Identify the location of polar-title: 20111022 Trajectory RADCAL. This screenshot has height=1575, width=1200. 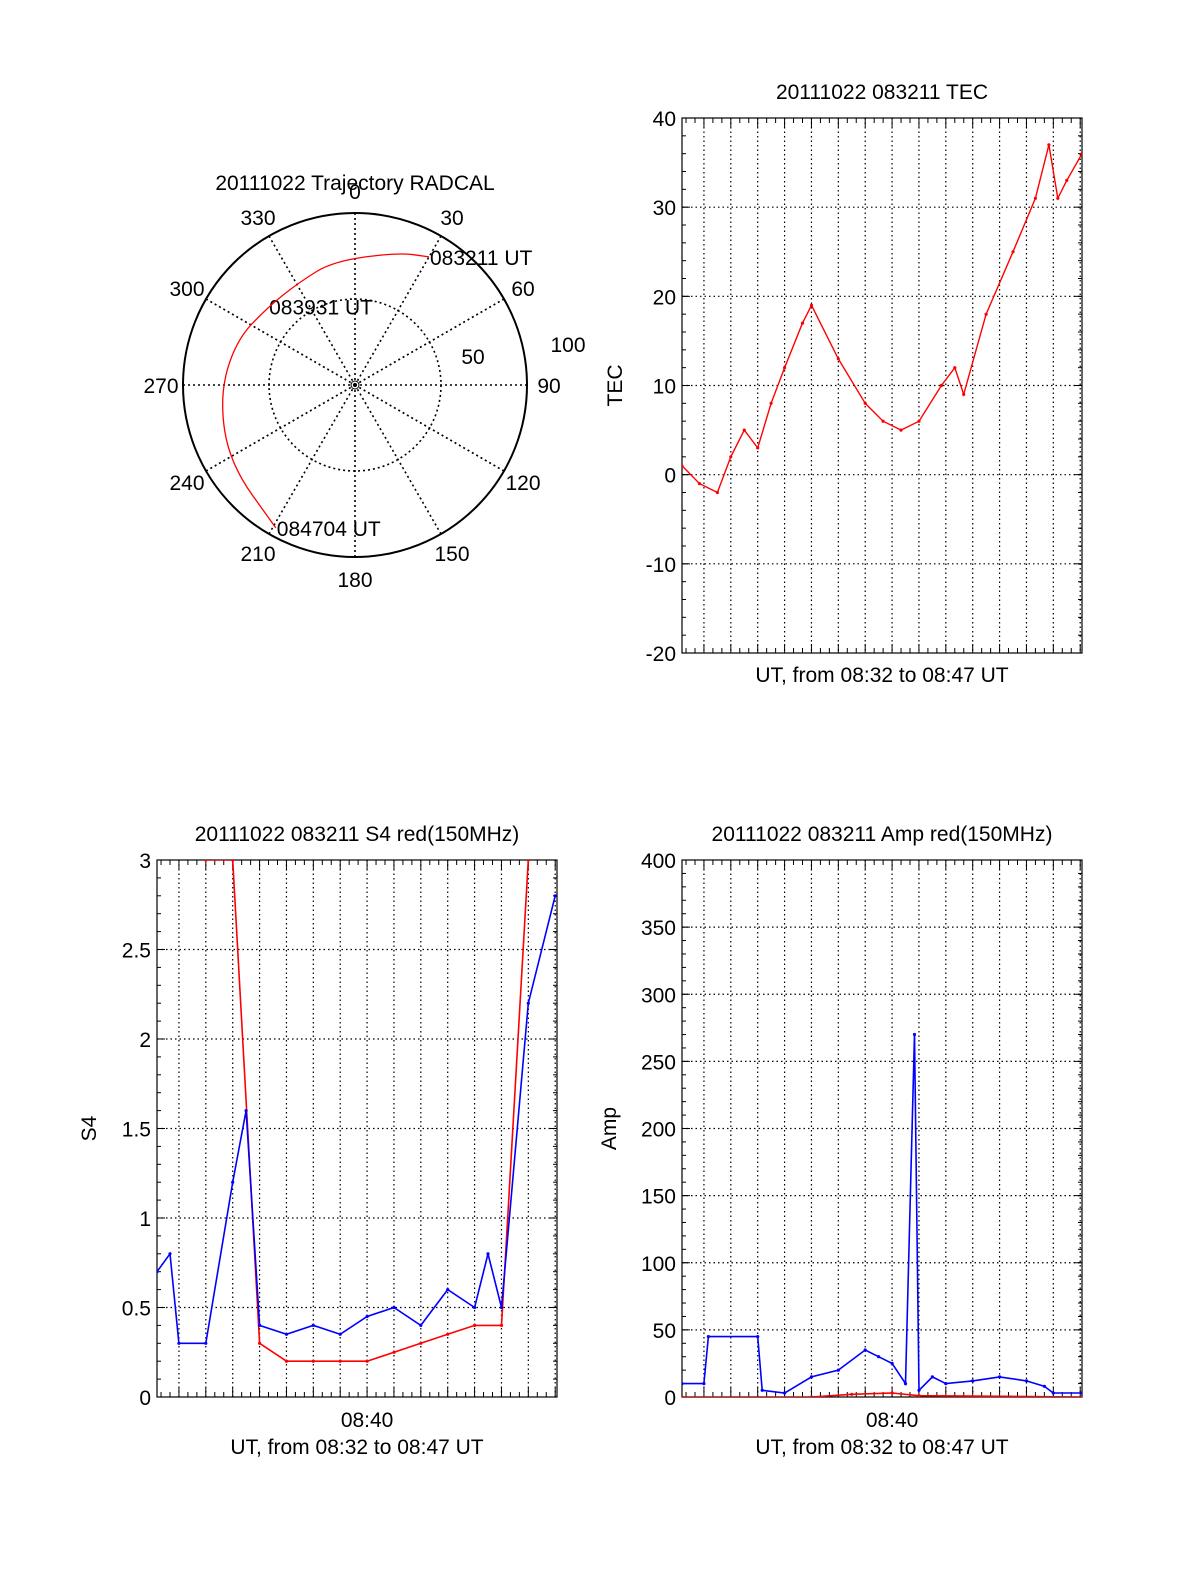
(354, 183).